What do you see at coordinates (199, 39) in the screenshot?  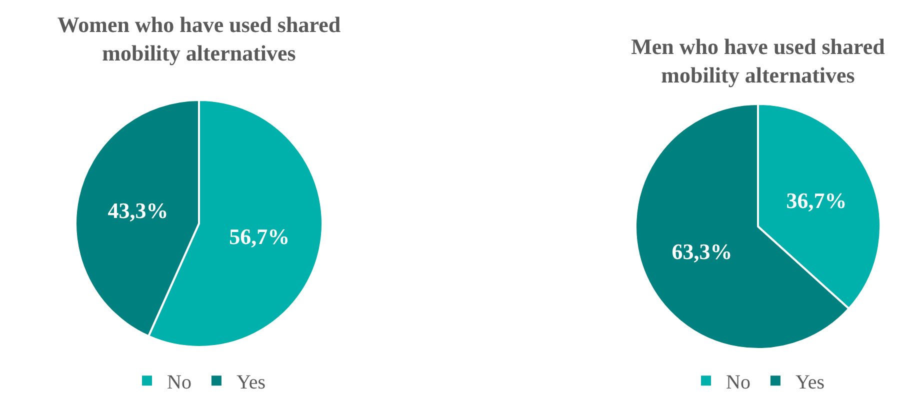 I see `chart-title: Women who have used shared mobility alternatives` at bounding box center [199, 39].